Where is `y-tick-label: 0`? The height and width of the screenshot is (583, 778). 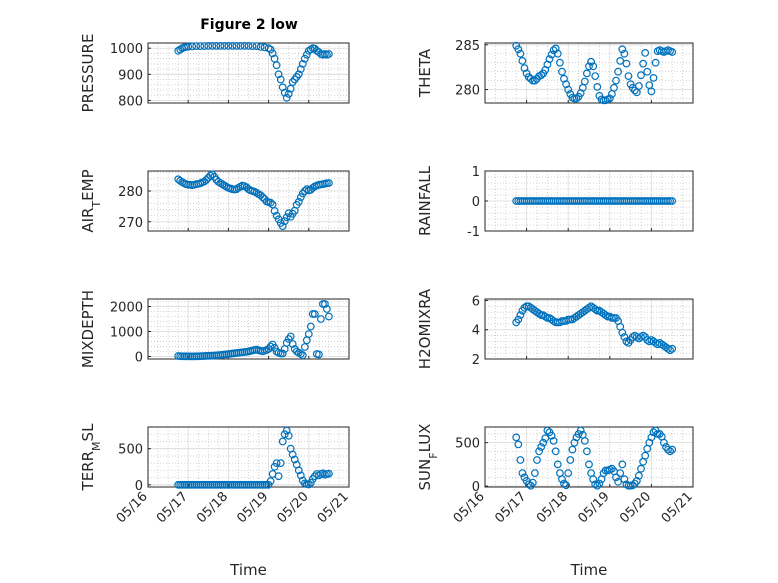
y-tick-label: 0 is located at coordinates (139, 358).